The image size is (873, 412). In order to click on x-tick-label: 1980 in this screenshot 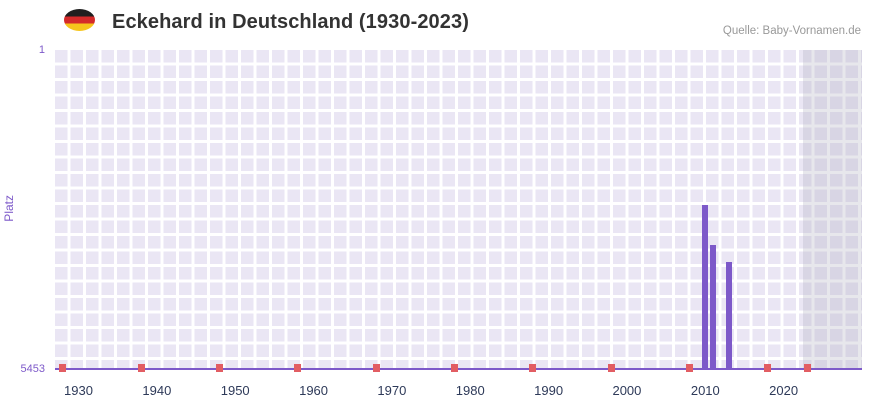, I will do `click(470, 390)`.